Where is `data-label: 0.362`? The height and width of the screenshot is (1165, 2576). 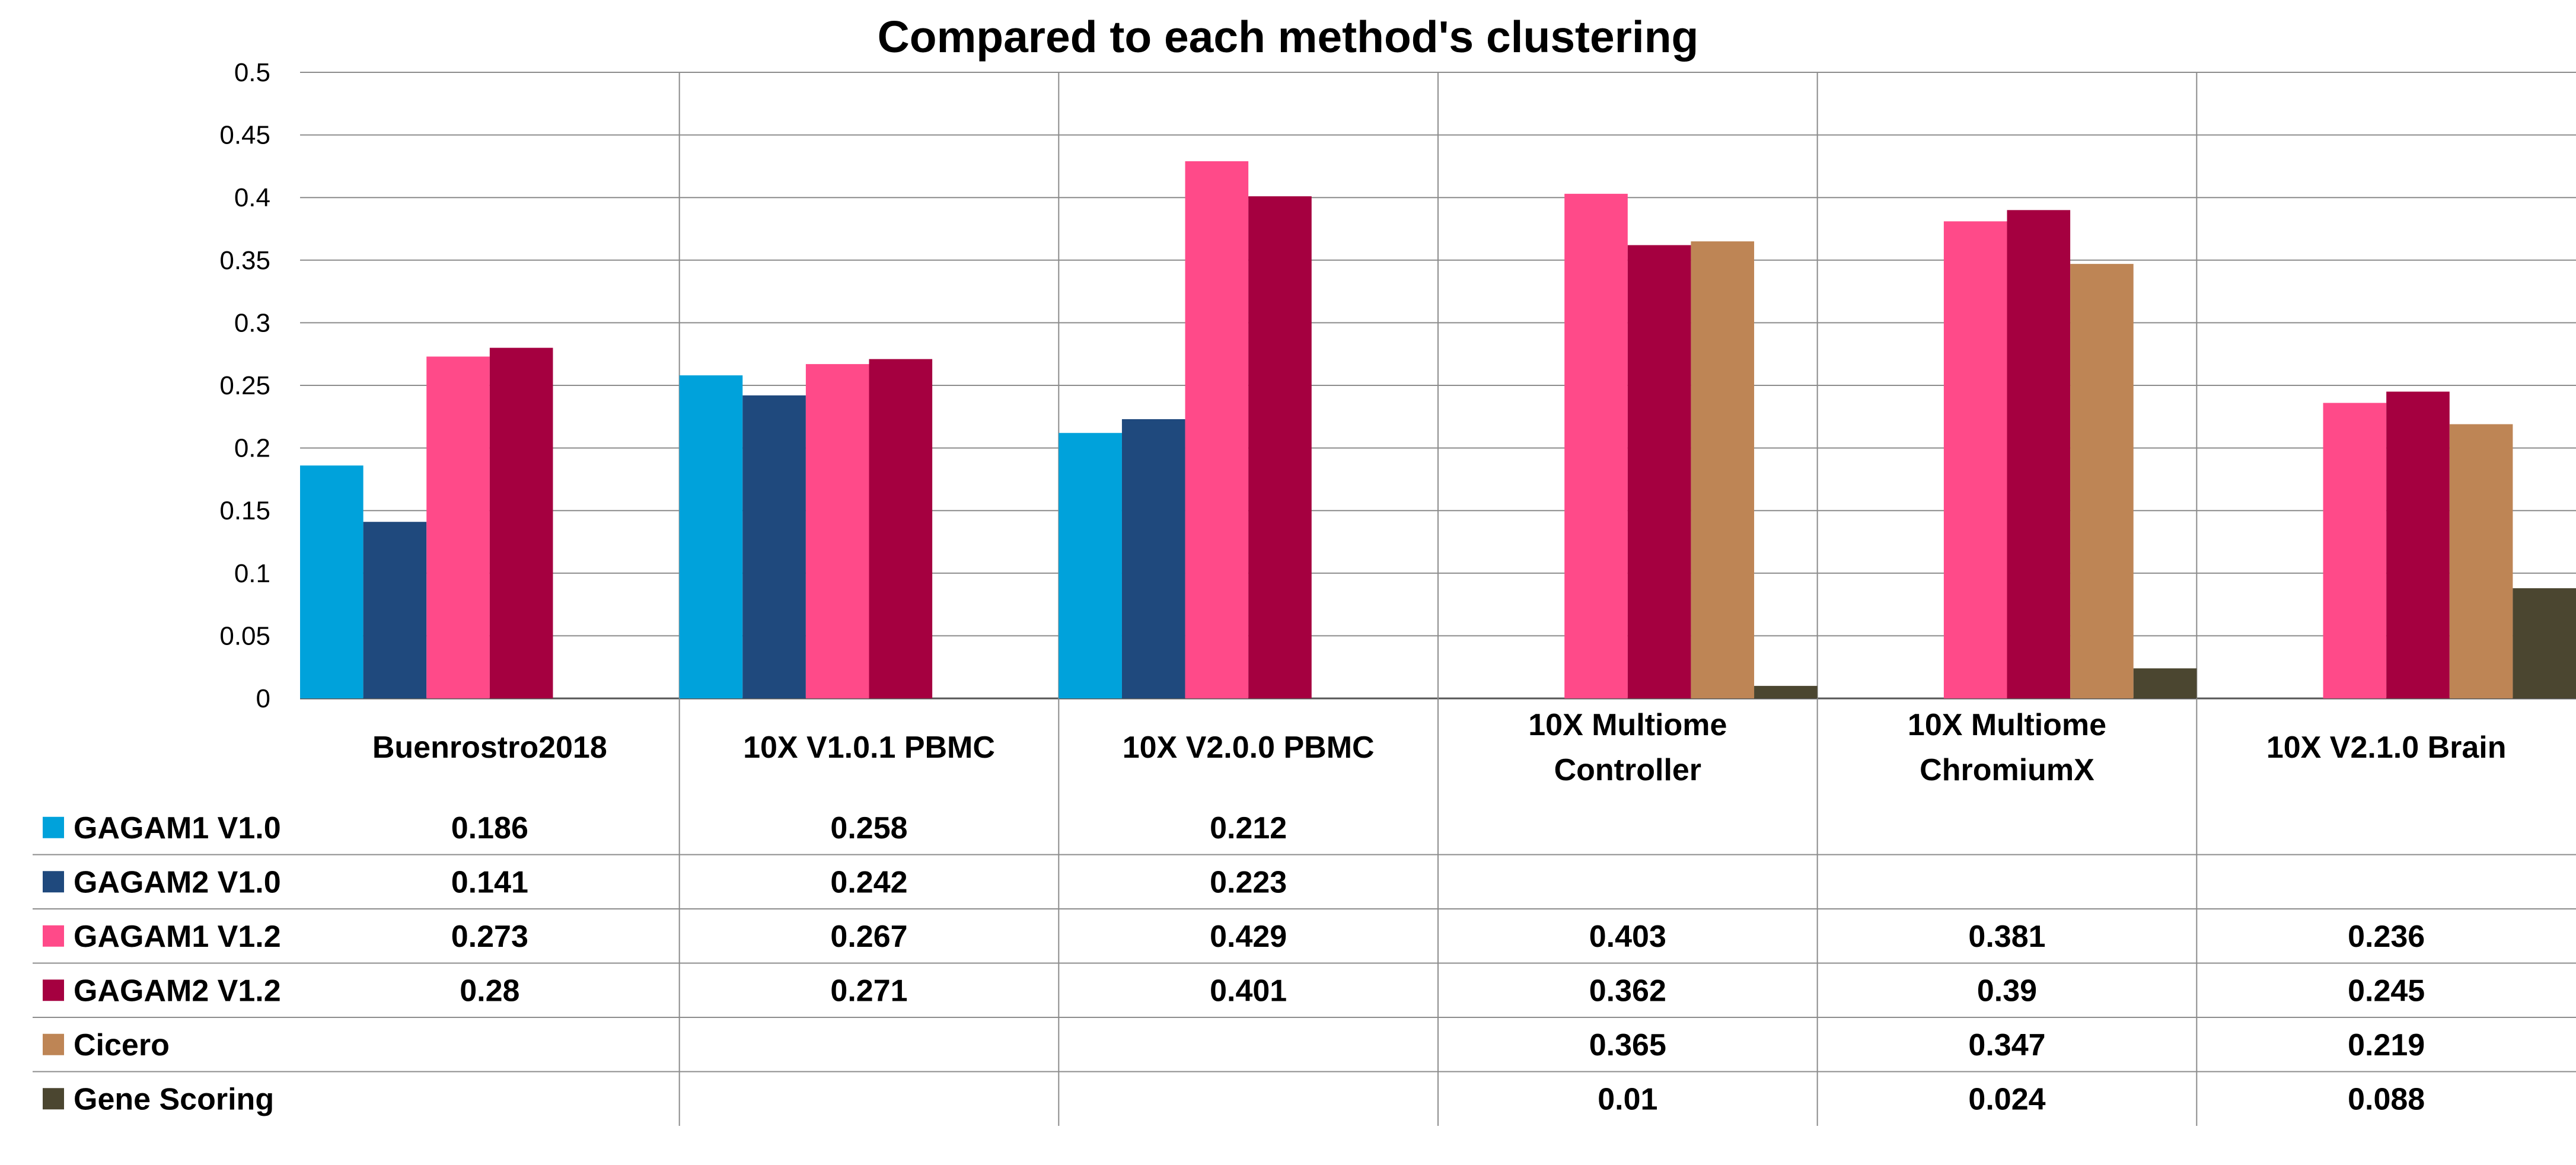
data-label: 0.362 is located at coordinates (1627, 991).